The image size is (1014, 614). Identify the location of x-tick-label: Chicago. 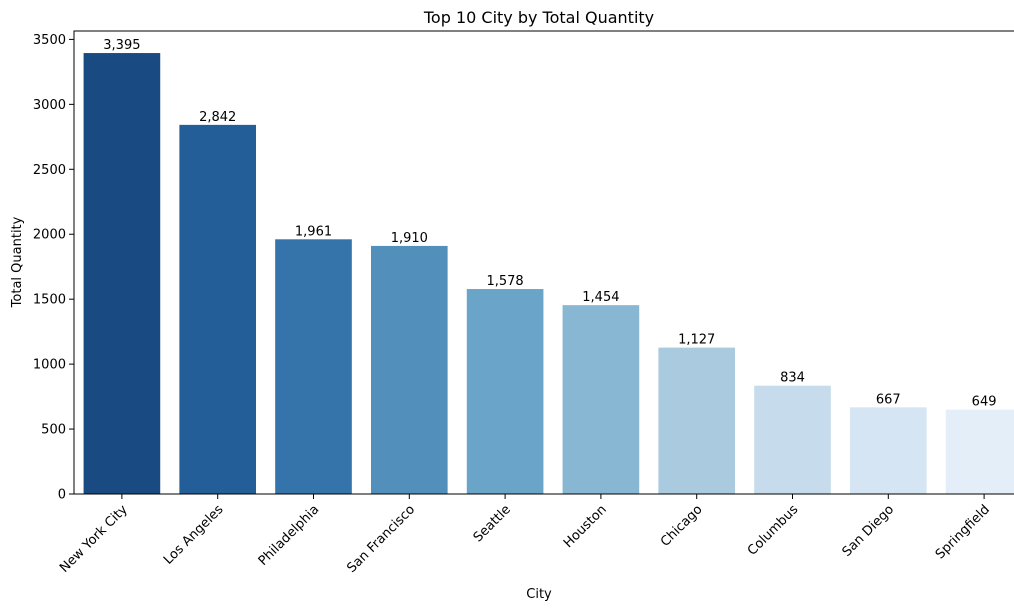
(682, 526).